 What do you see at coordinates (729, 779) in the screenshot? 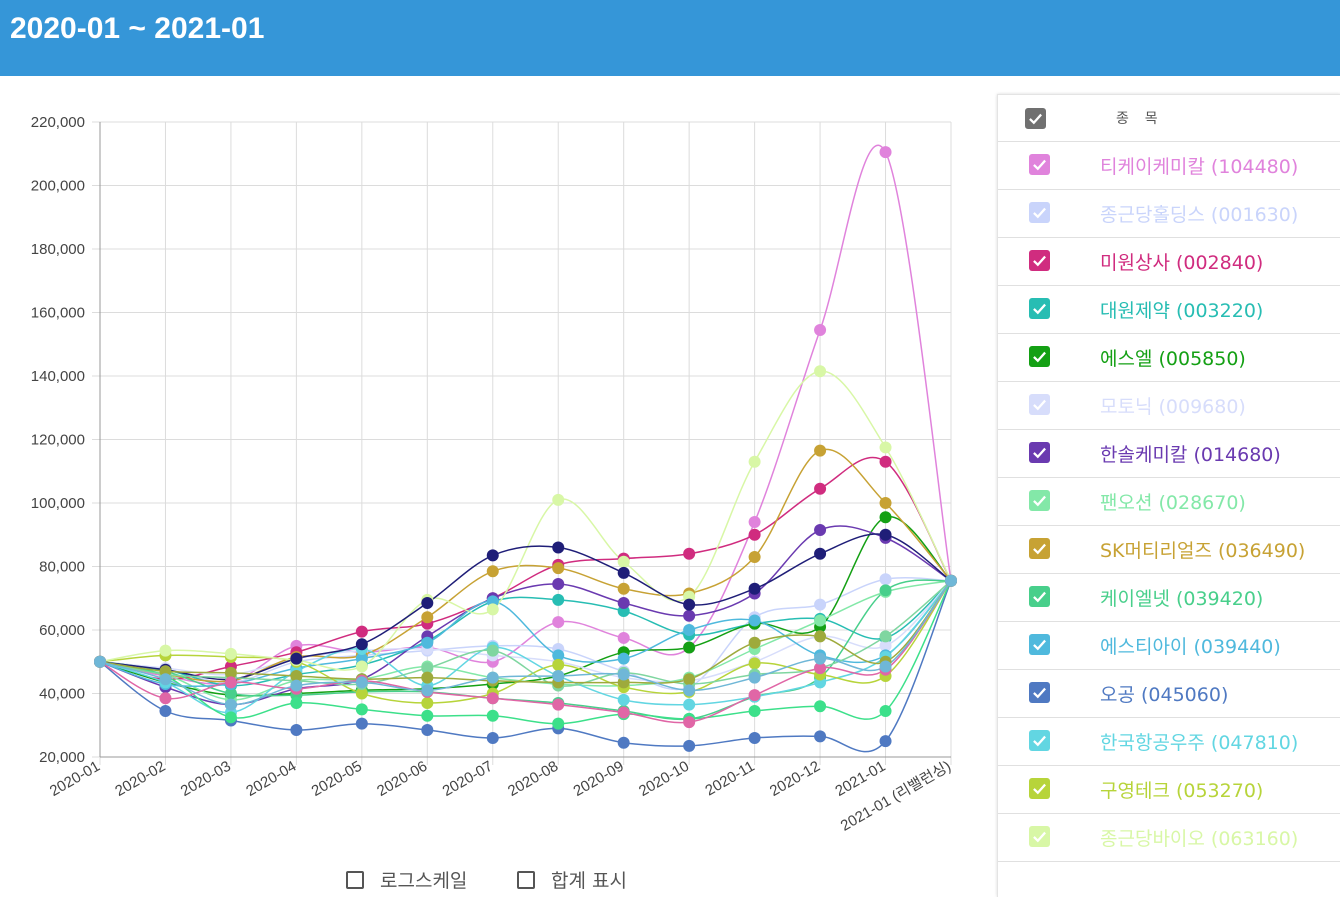
I see `x-tick-label: 2020-11` at bounding box center [729, 779].